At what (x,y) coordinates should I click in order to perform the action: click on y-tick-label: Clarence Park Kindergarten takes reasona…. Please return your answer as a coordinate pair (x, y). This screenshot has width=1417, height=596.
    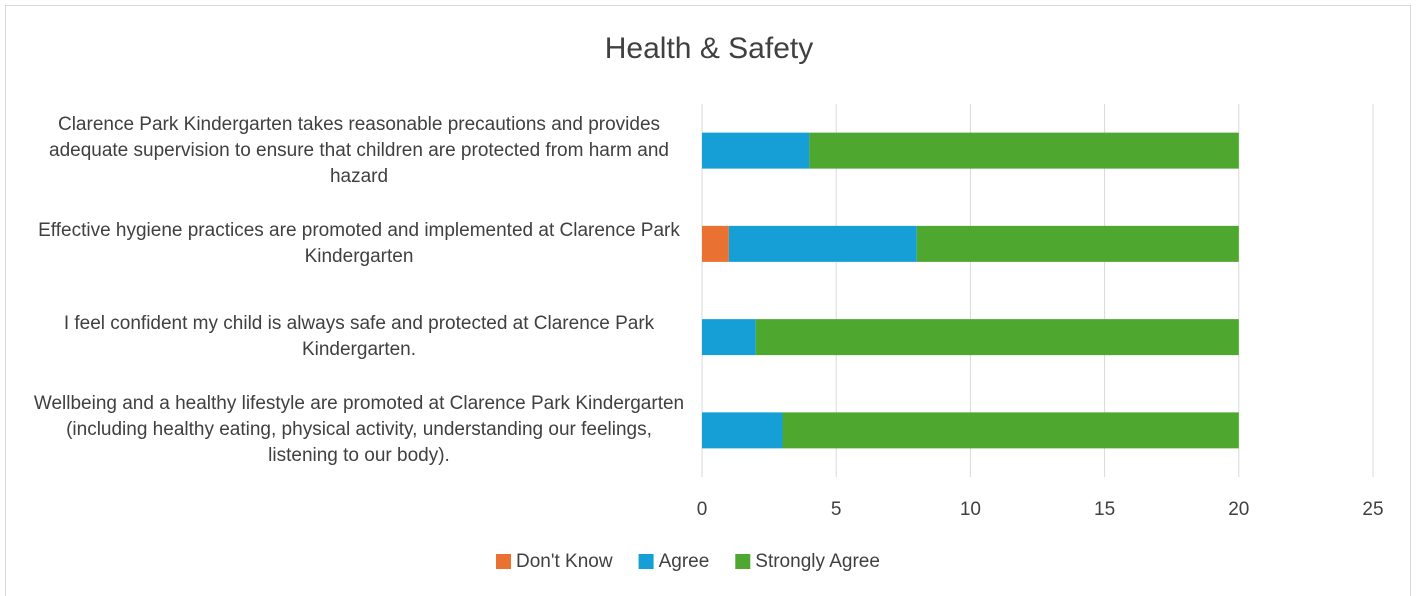
    Looking at the image, I should click on (359, 150).